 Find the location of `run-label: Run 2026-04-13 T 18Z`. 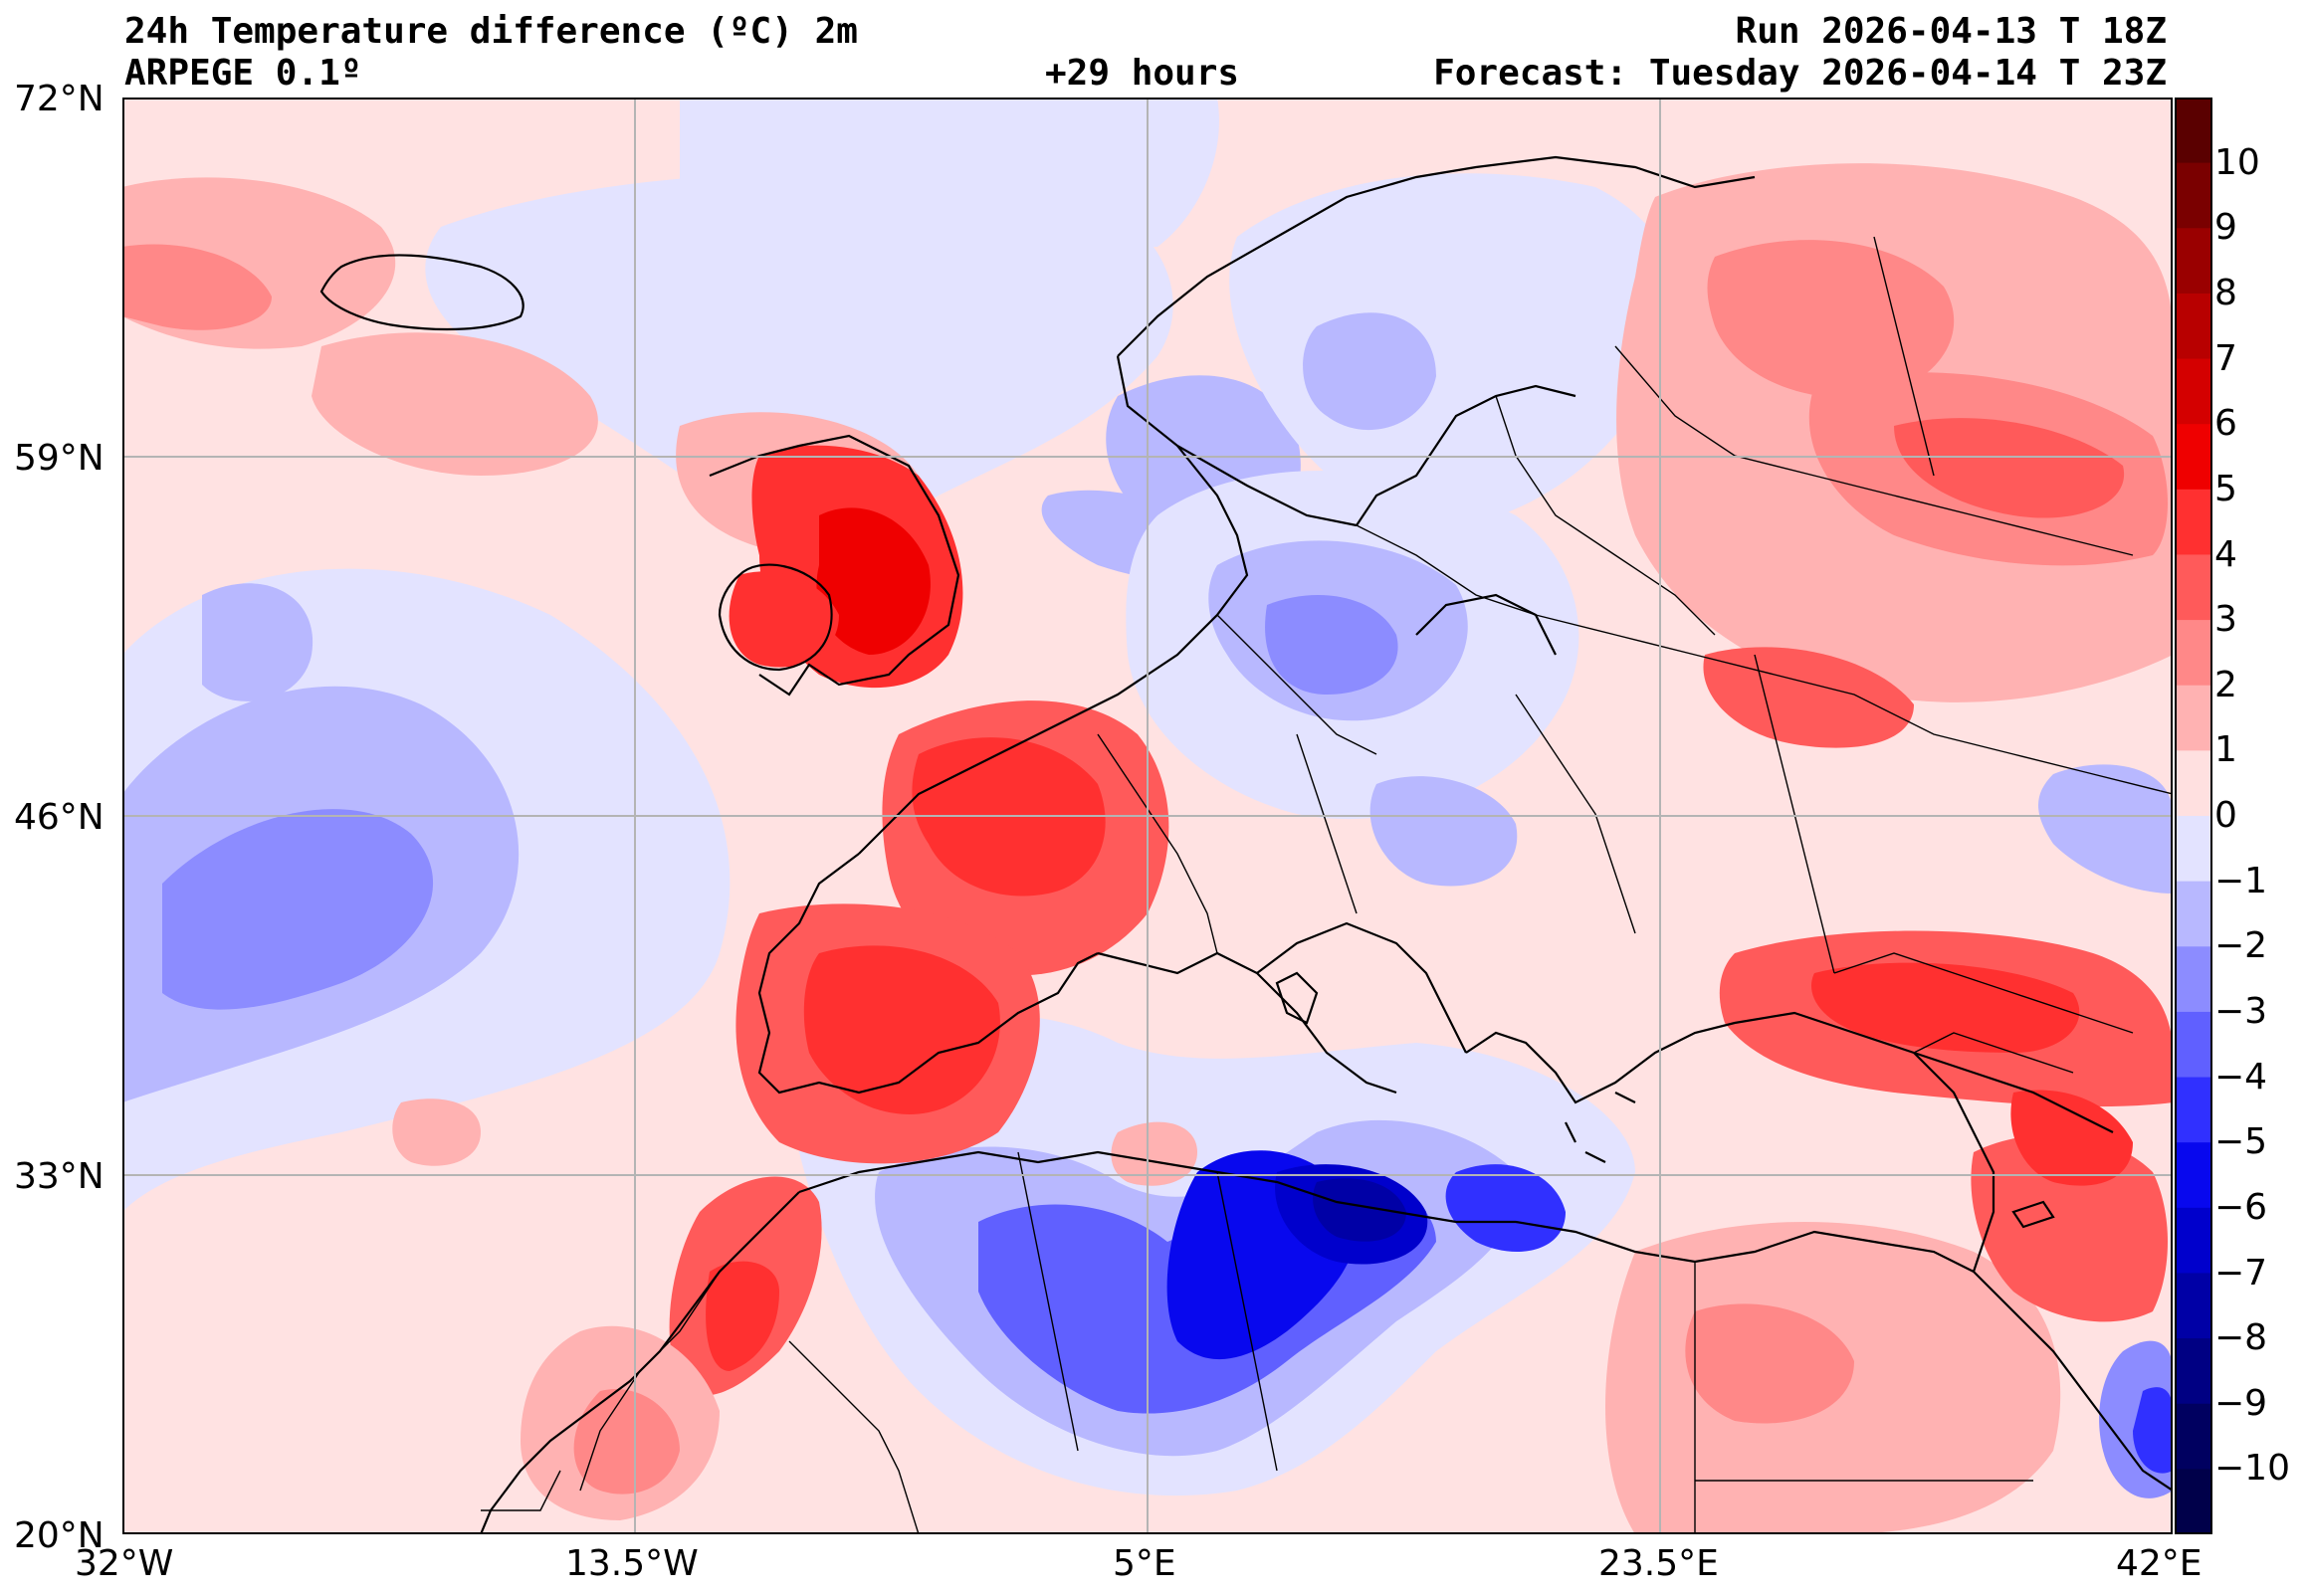

run-label: Run 2026-04-13 T 18Z is located at coordinates (1951, 32).